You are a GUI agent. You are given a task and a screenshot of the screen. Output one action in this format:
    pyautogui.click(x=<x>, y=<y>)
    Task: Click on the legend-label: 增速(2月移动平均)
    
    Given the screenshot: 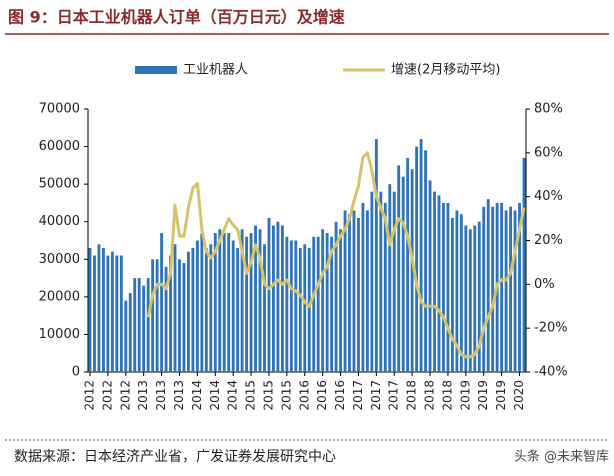 What is the action you would take?
    pyautogui.click(x=445, y=70)
    